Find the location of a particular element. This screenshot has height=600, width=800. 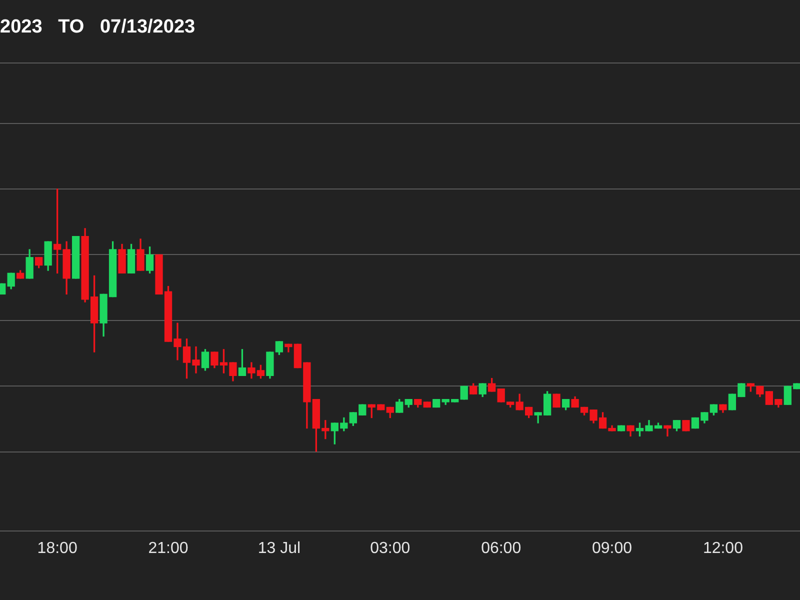

x-tick-label: 21:00 is located at coordinates (168, 548).